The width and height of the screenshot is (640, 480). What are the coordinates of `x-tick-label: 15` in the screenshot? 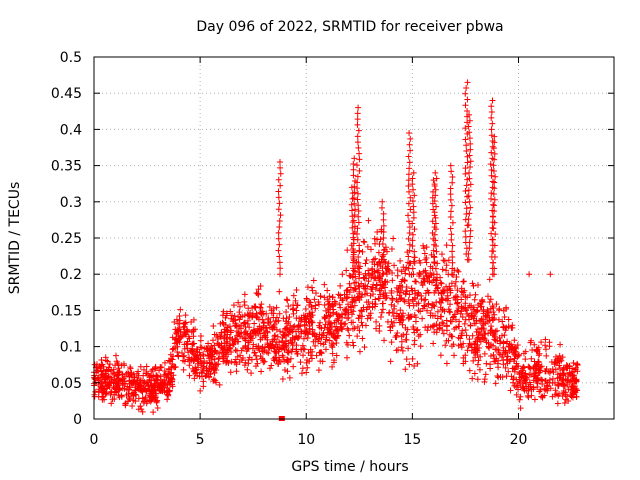 It's located at (412, 440).